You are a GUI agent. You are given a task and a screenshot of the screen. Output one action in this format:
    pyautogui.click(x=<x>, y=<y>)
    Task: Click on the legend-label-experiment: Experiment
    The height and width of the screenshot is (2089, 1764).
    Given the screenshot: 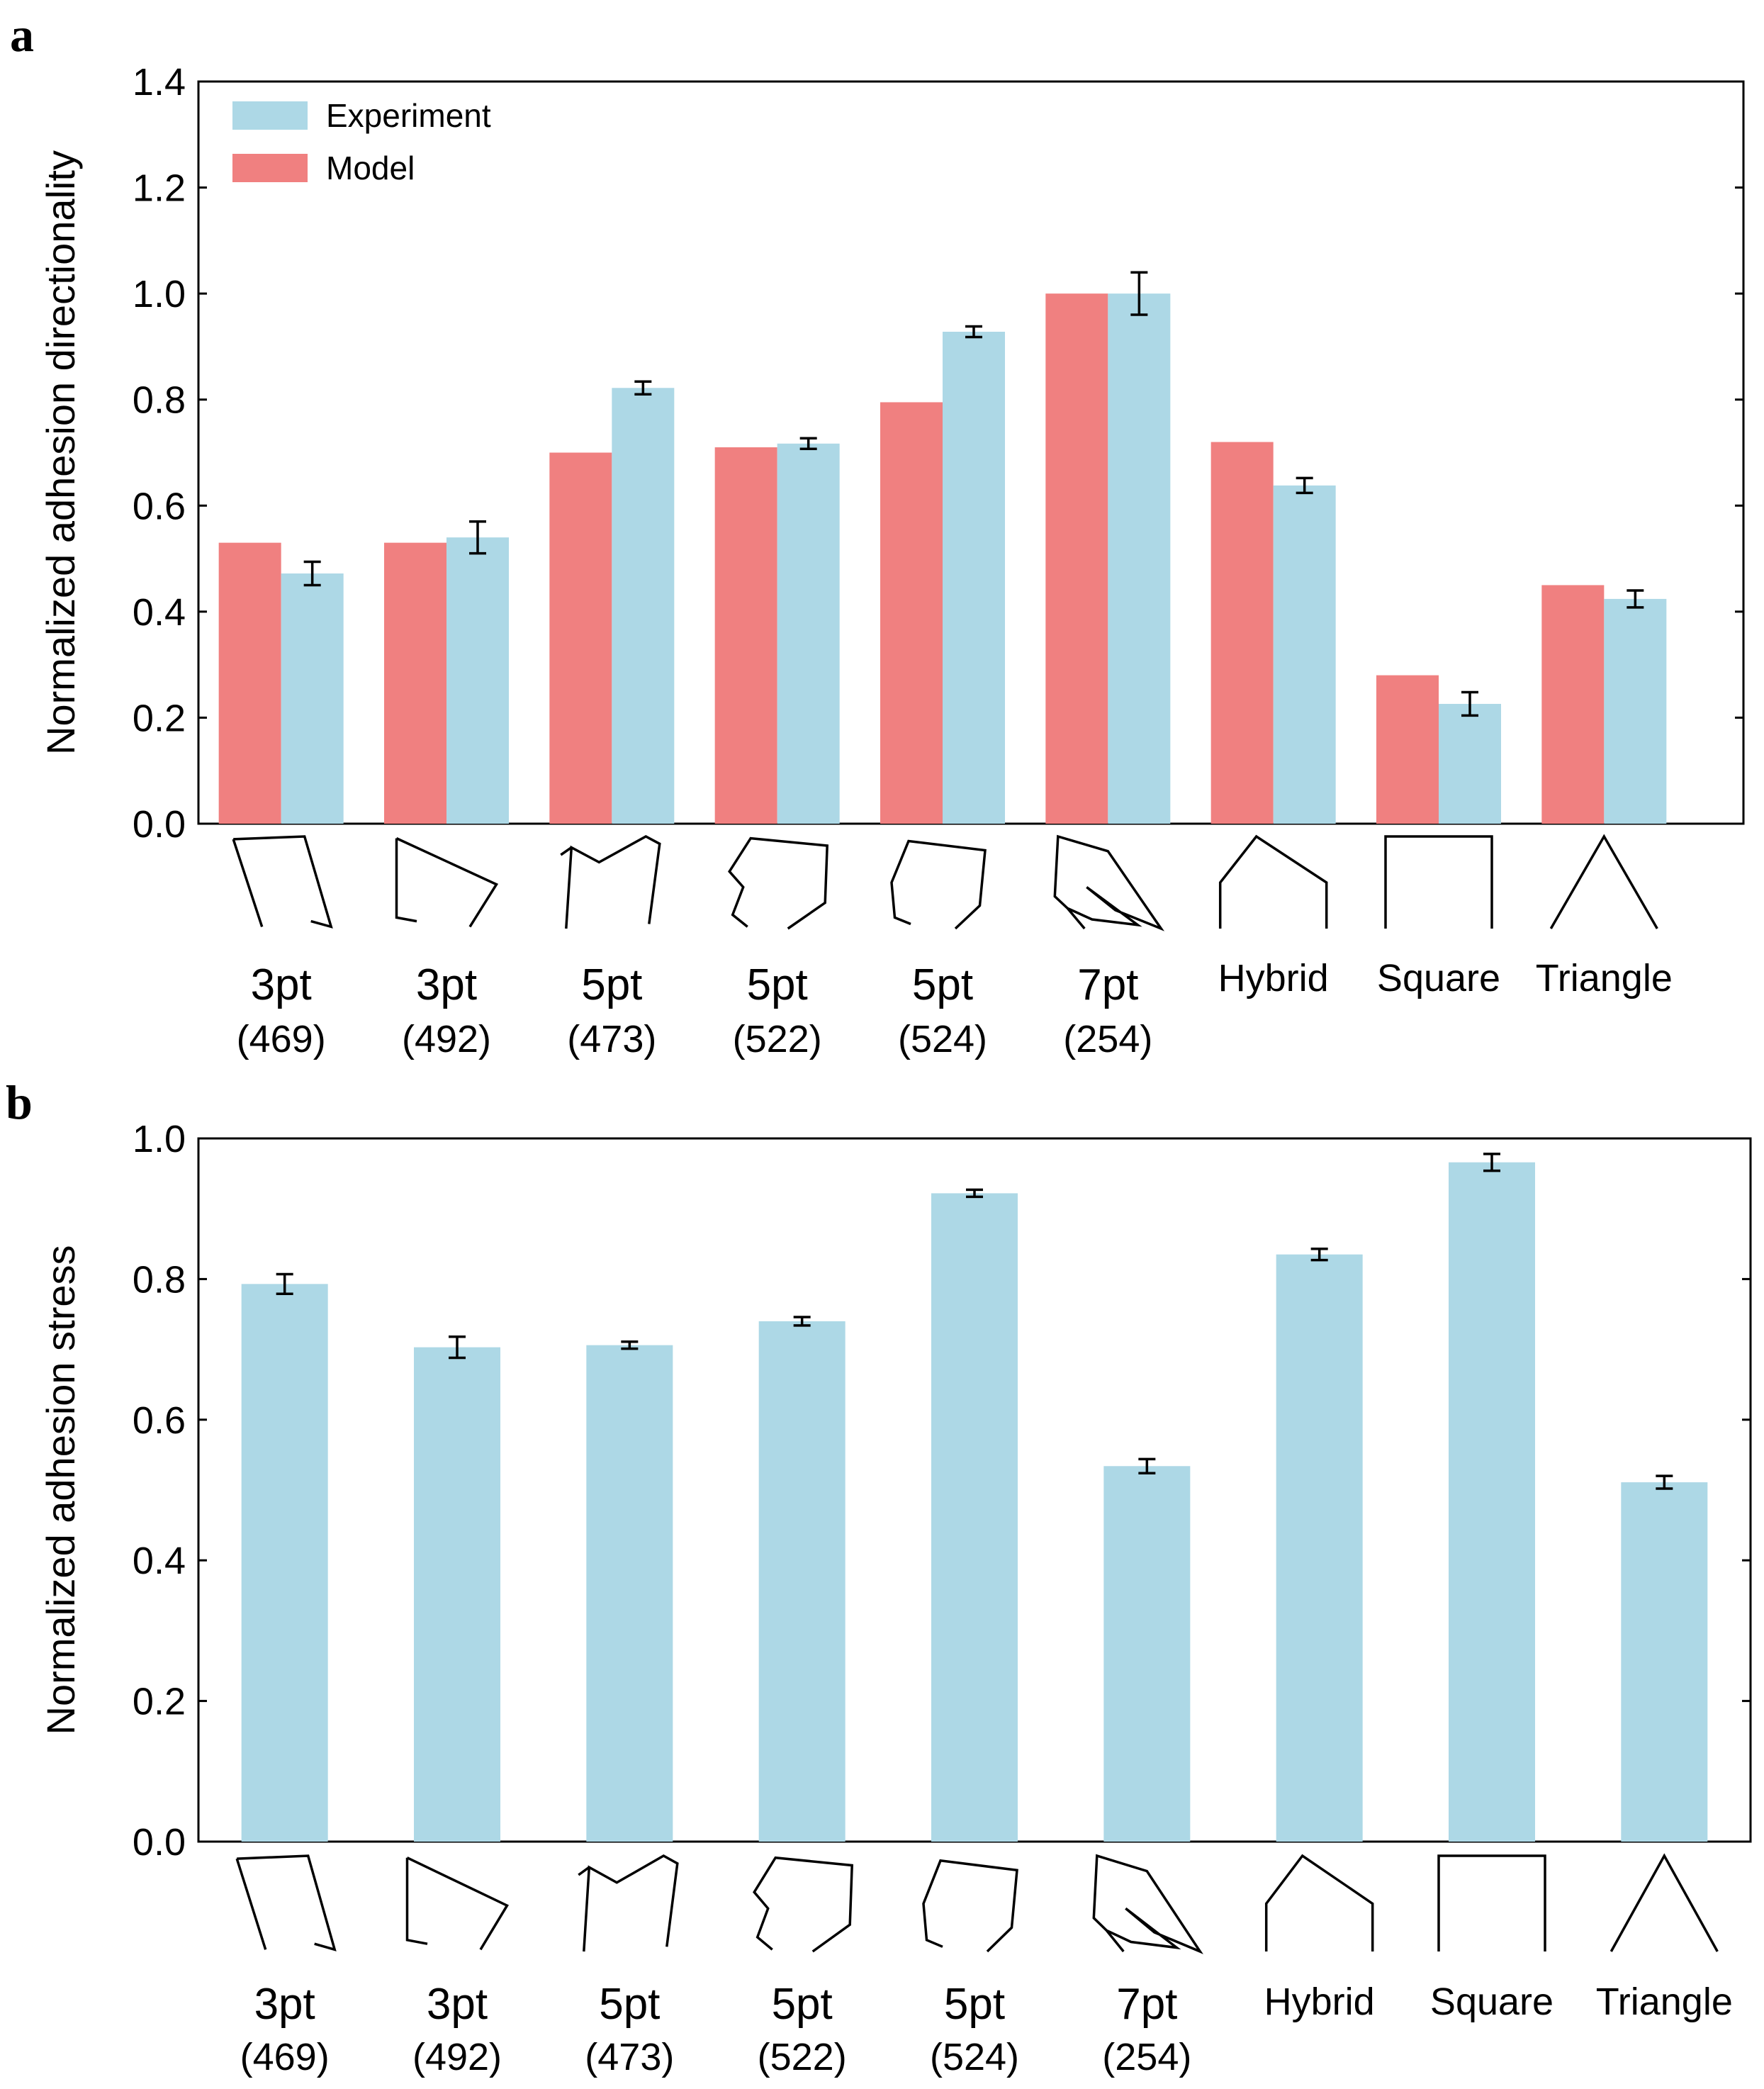 What is the action you would take?
    pyautogui.click(x=409, y=115)
    